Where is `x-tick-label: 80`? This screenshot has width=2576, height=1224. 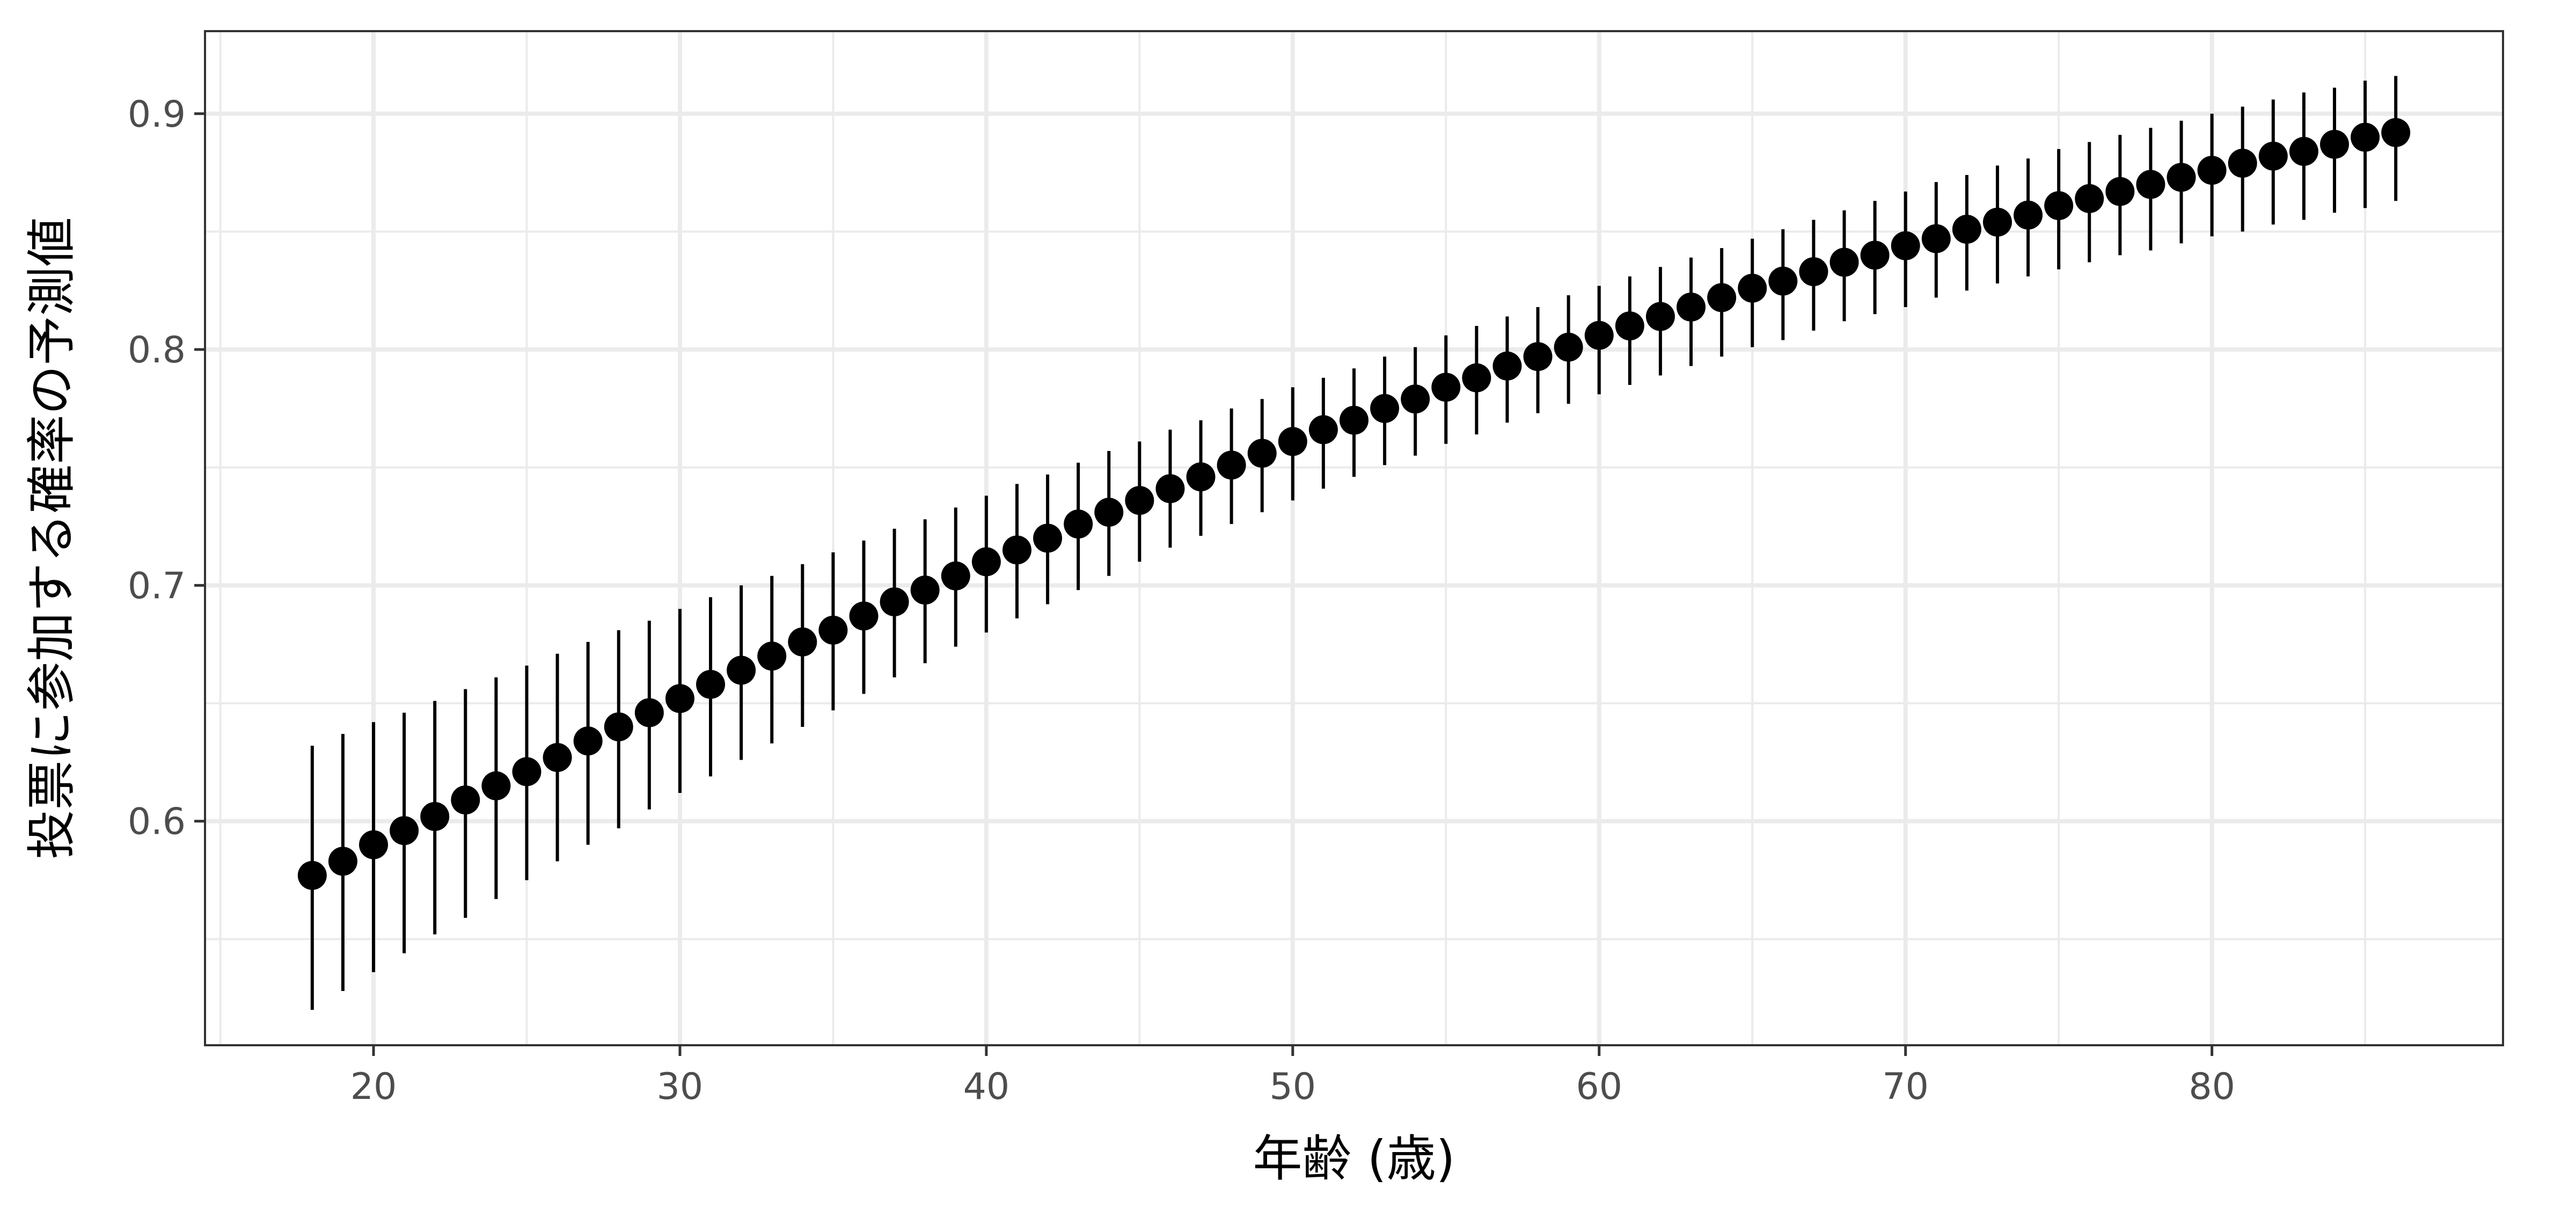 x-tick-label: 80 is located at coordinates (2212, 1087).